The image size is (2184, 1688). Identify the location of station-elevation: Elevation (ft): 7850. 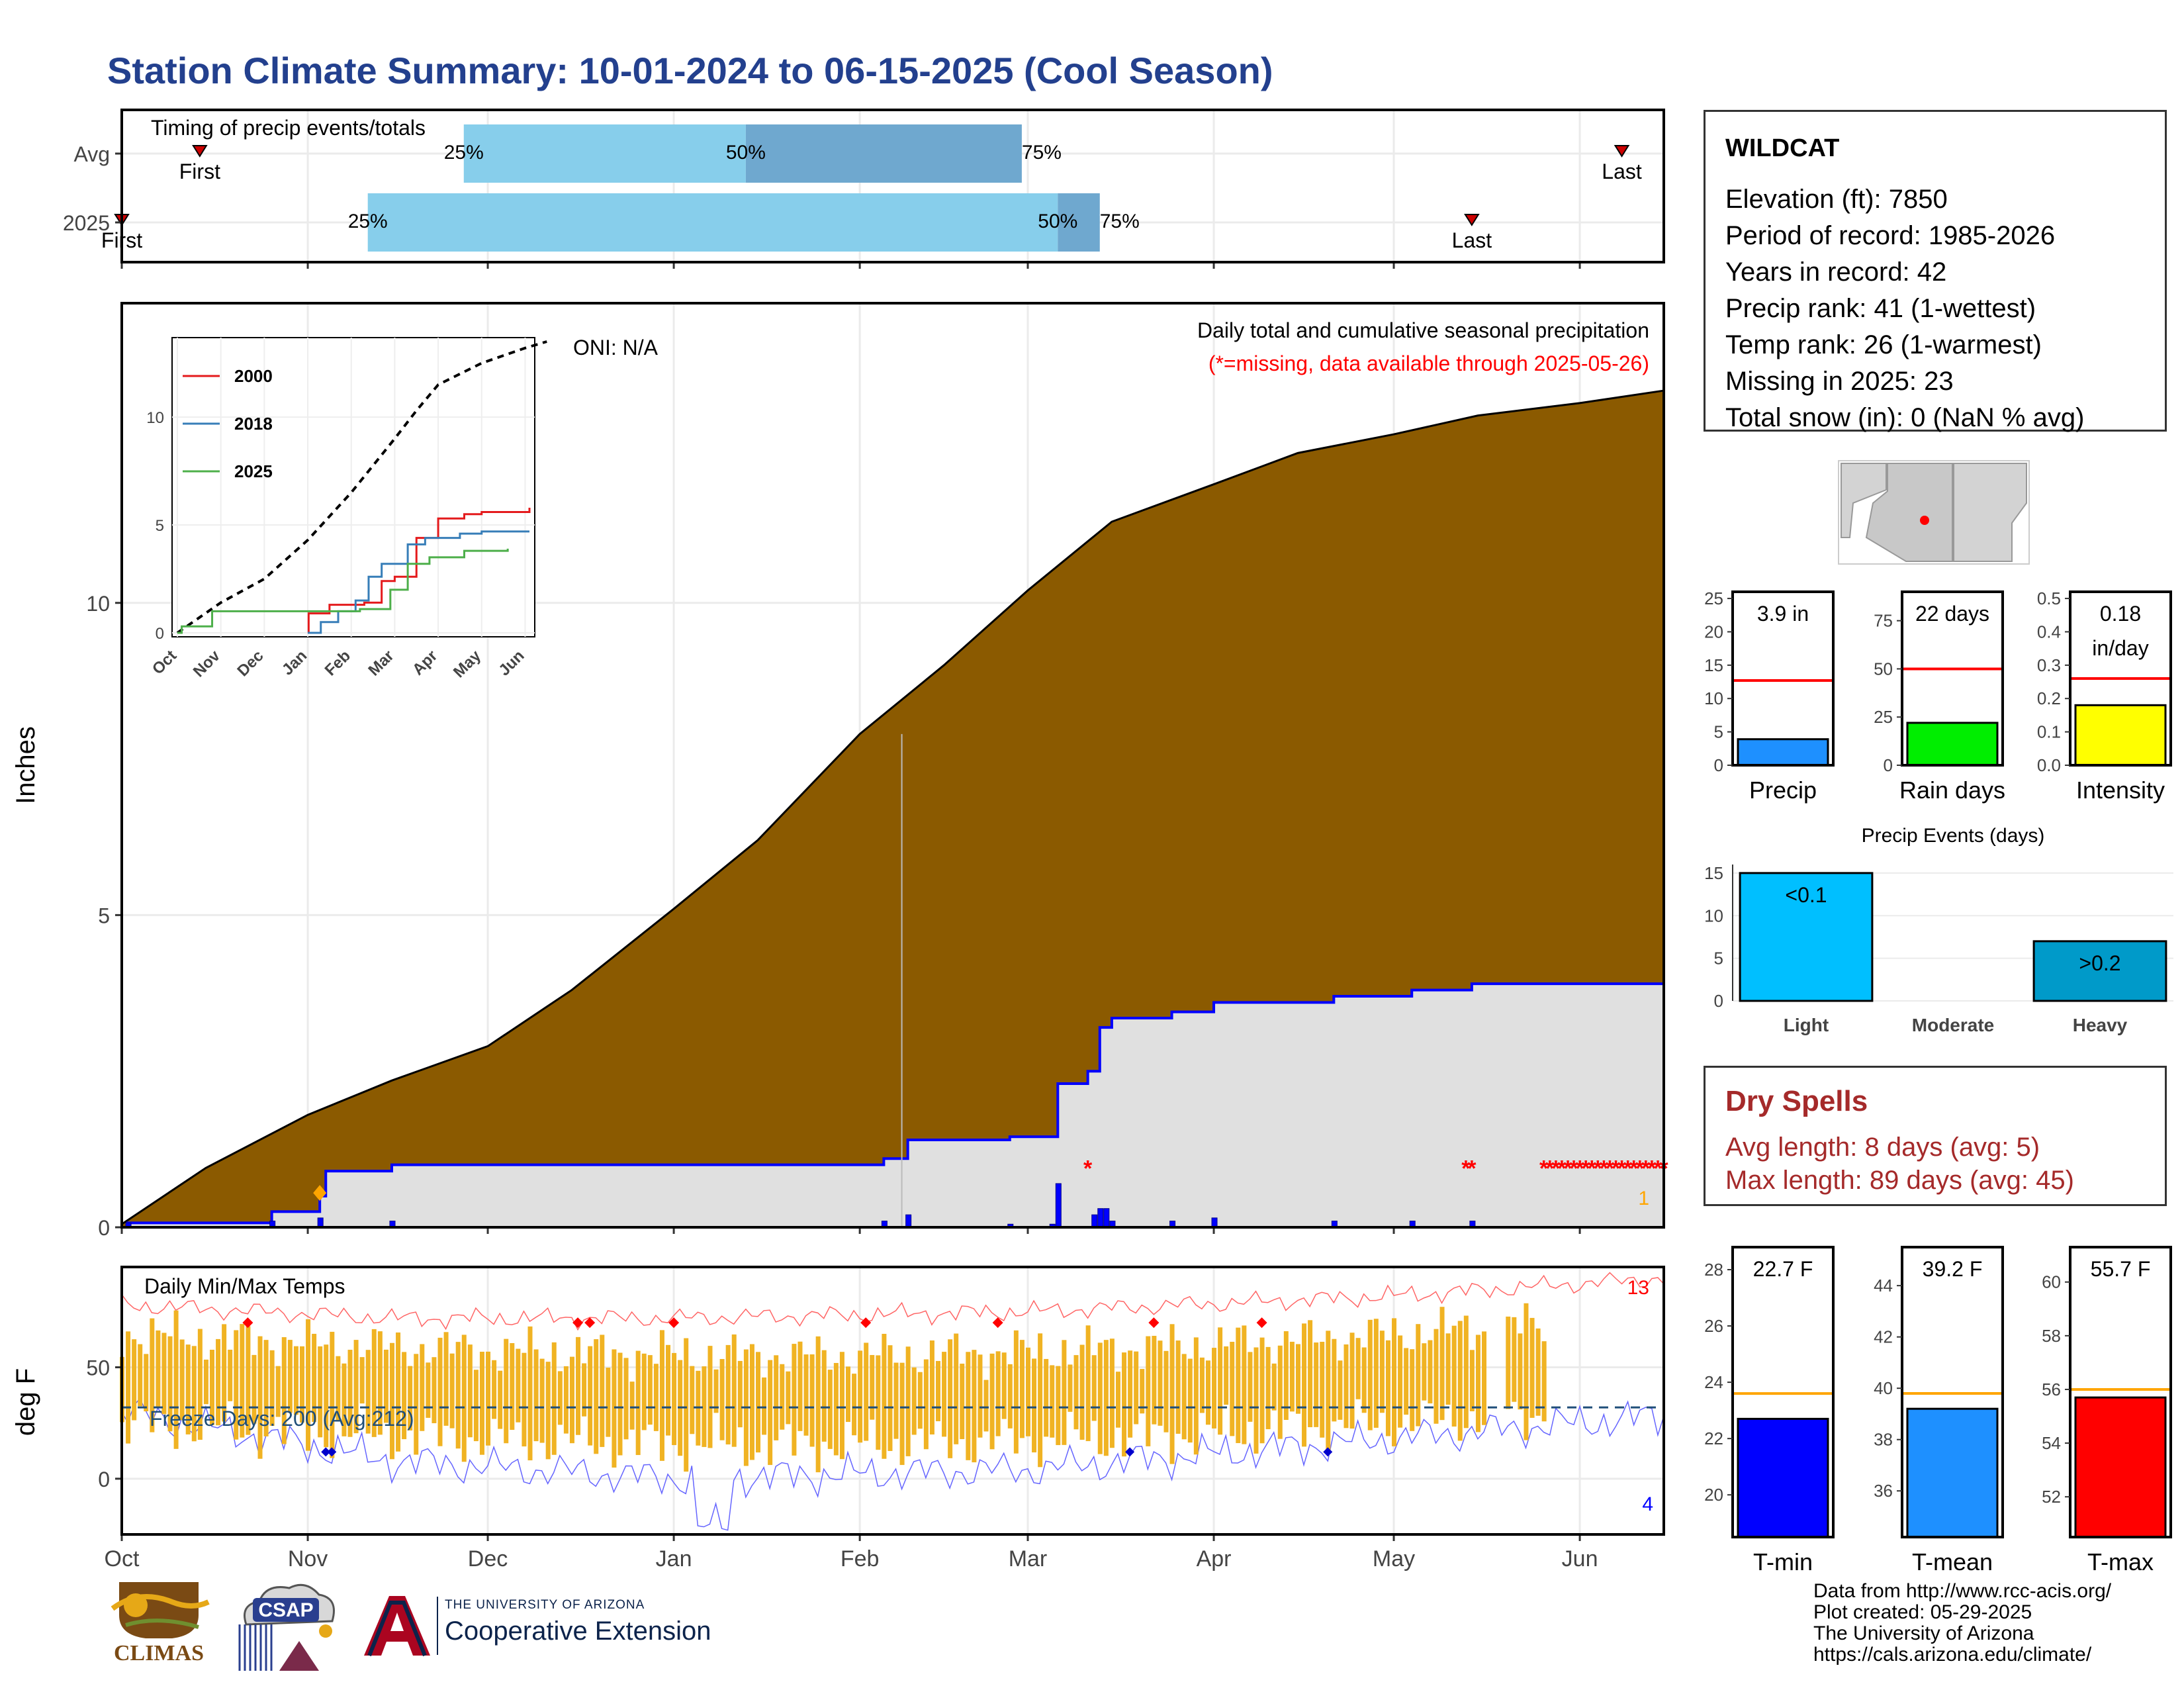
(1837, 199).